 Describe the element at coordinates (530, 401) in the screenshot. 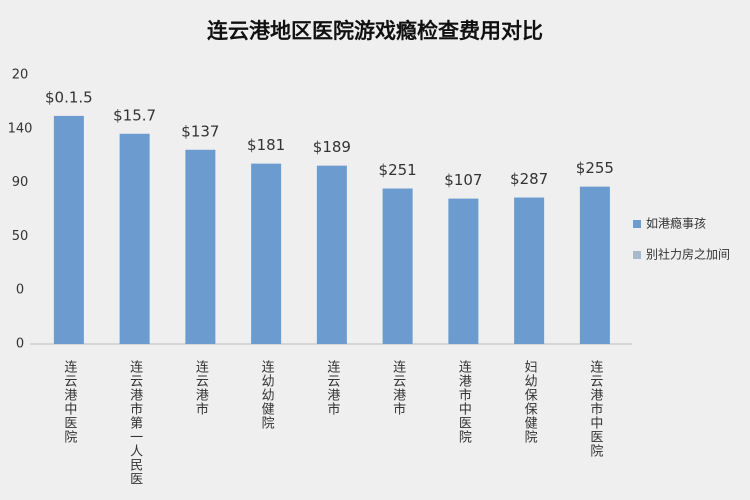

I see `x-tick-label: 妇幼保保健院` at that location.